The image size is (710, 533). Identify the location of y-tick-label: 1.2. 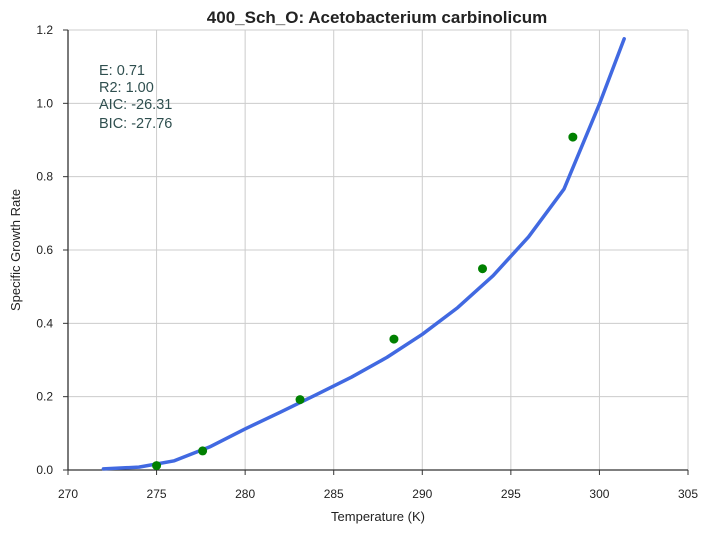
(44, 30).